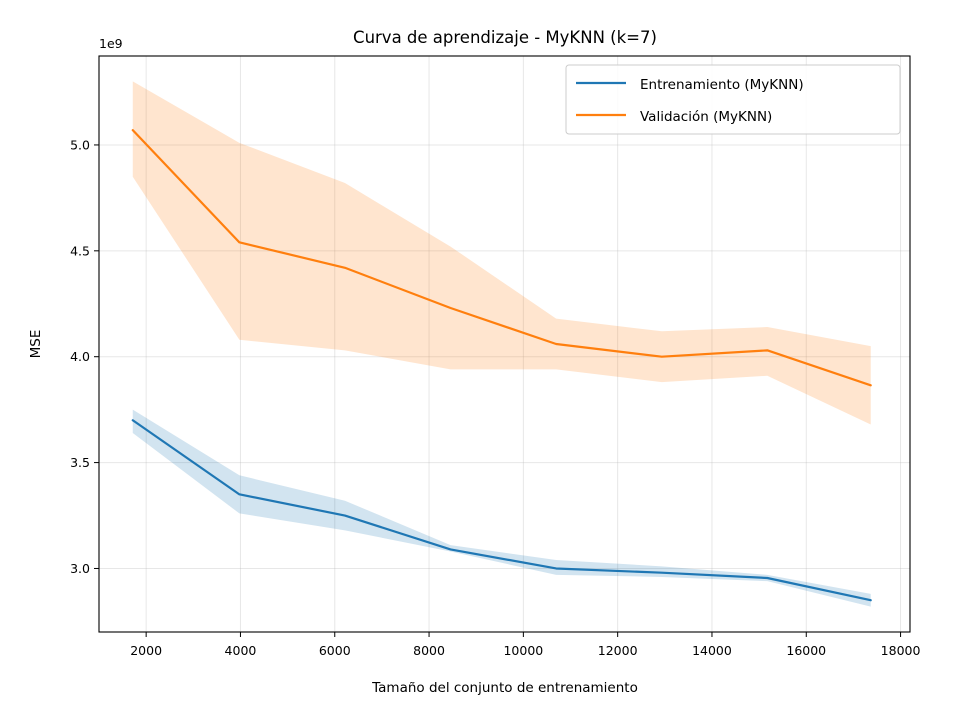  I want to click on legend-box, so click(733, 99).